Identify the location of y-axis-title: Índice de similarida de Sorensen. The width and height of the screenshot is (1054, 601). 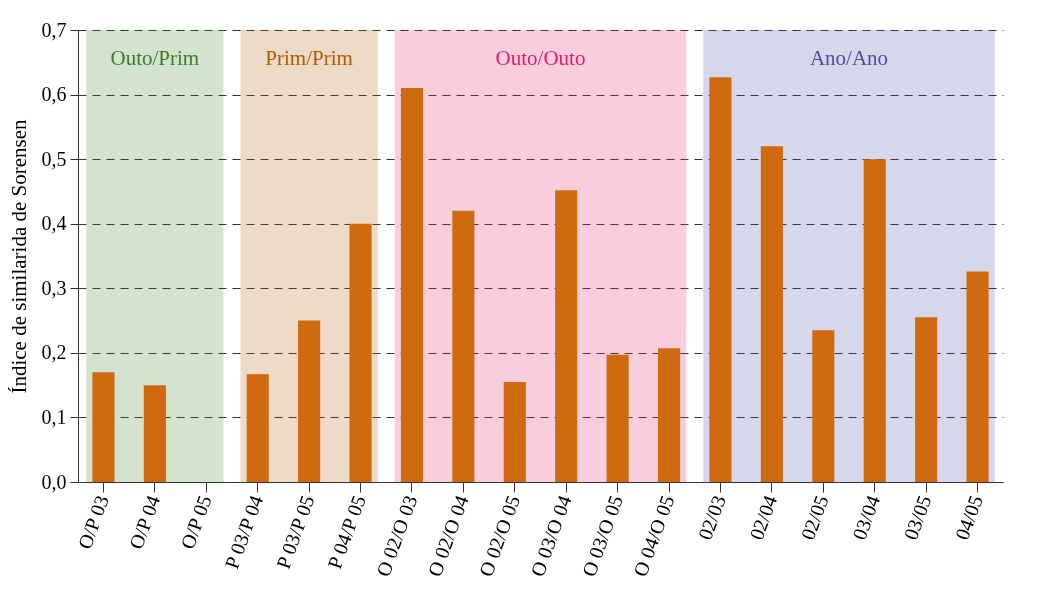
(18, 256).